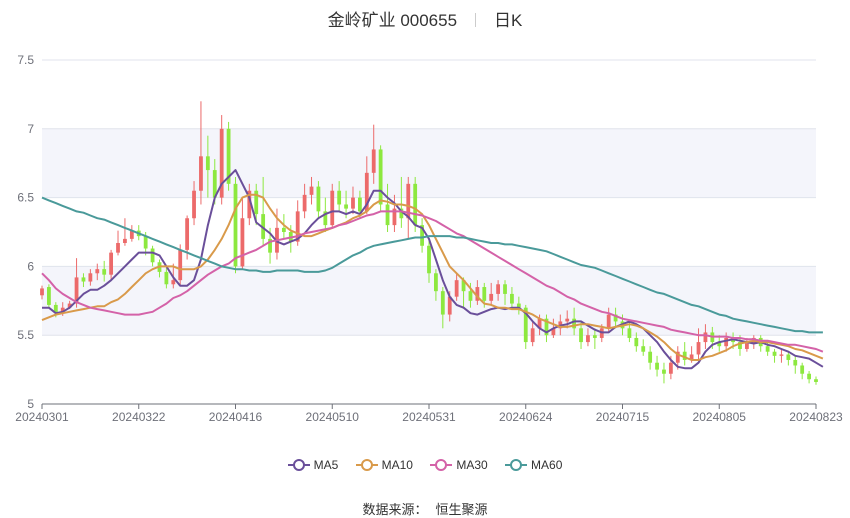 This screenshot has height=518, width=850. I want to click on source-value: 恒生聚源, so click(461, 509).